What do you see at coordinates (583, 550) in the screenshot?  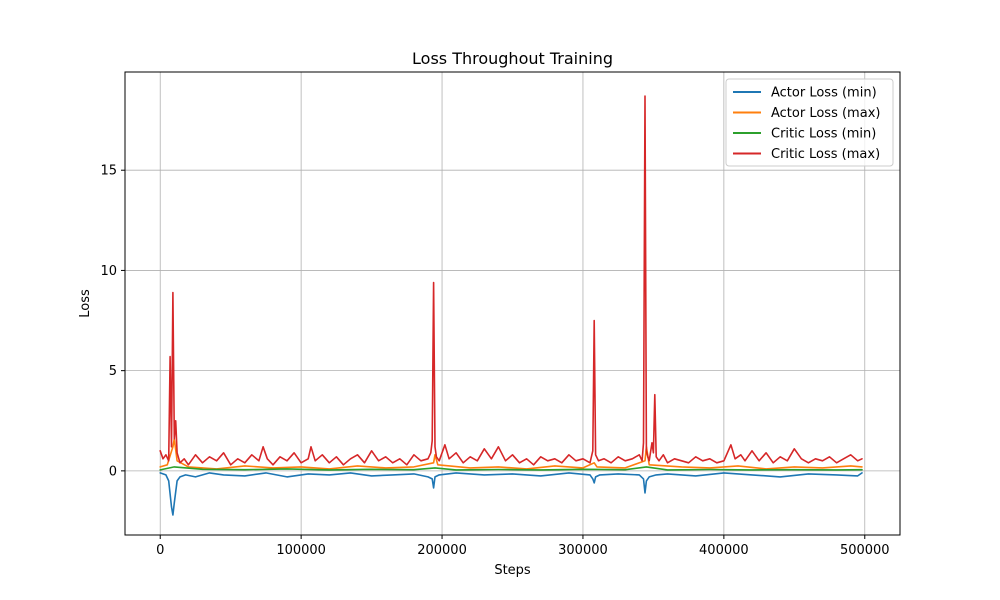 I see `x-tick-label: 300000` at bounding box center [583, 550].